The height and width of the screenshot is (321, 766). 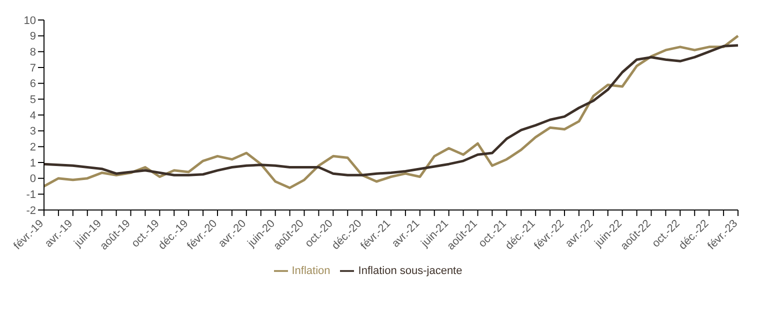 I want to click on y-tick-label: 4, so click(x=33, y=116).